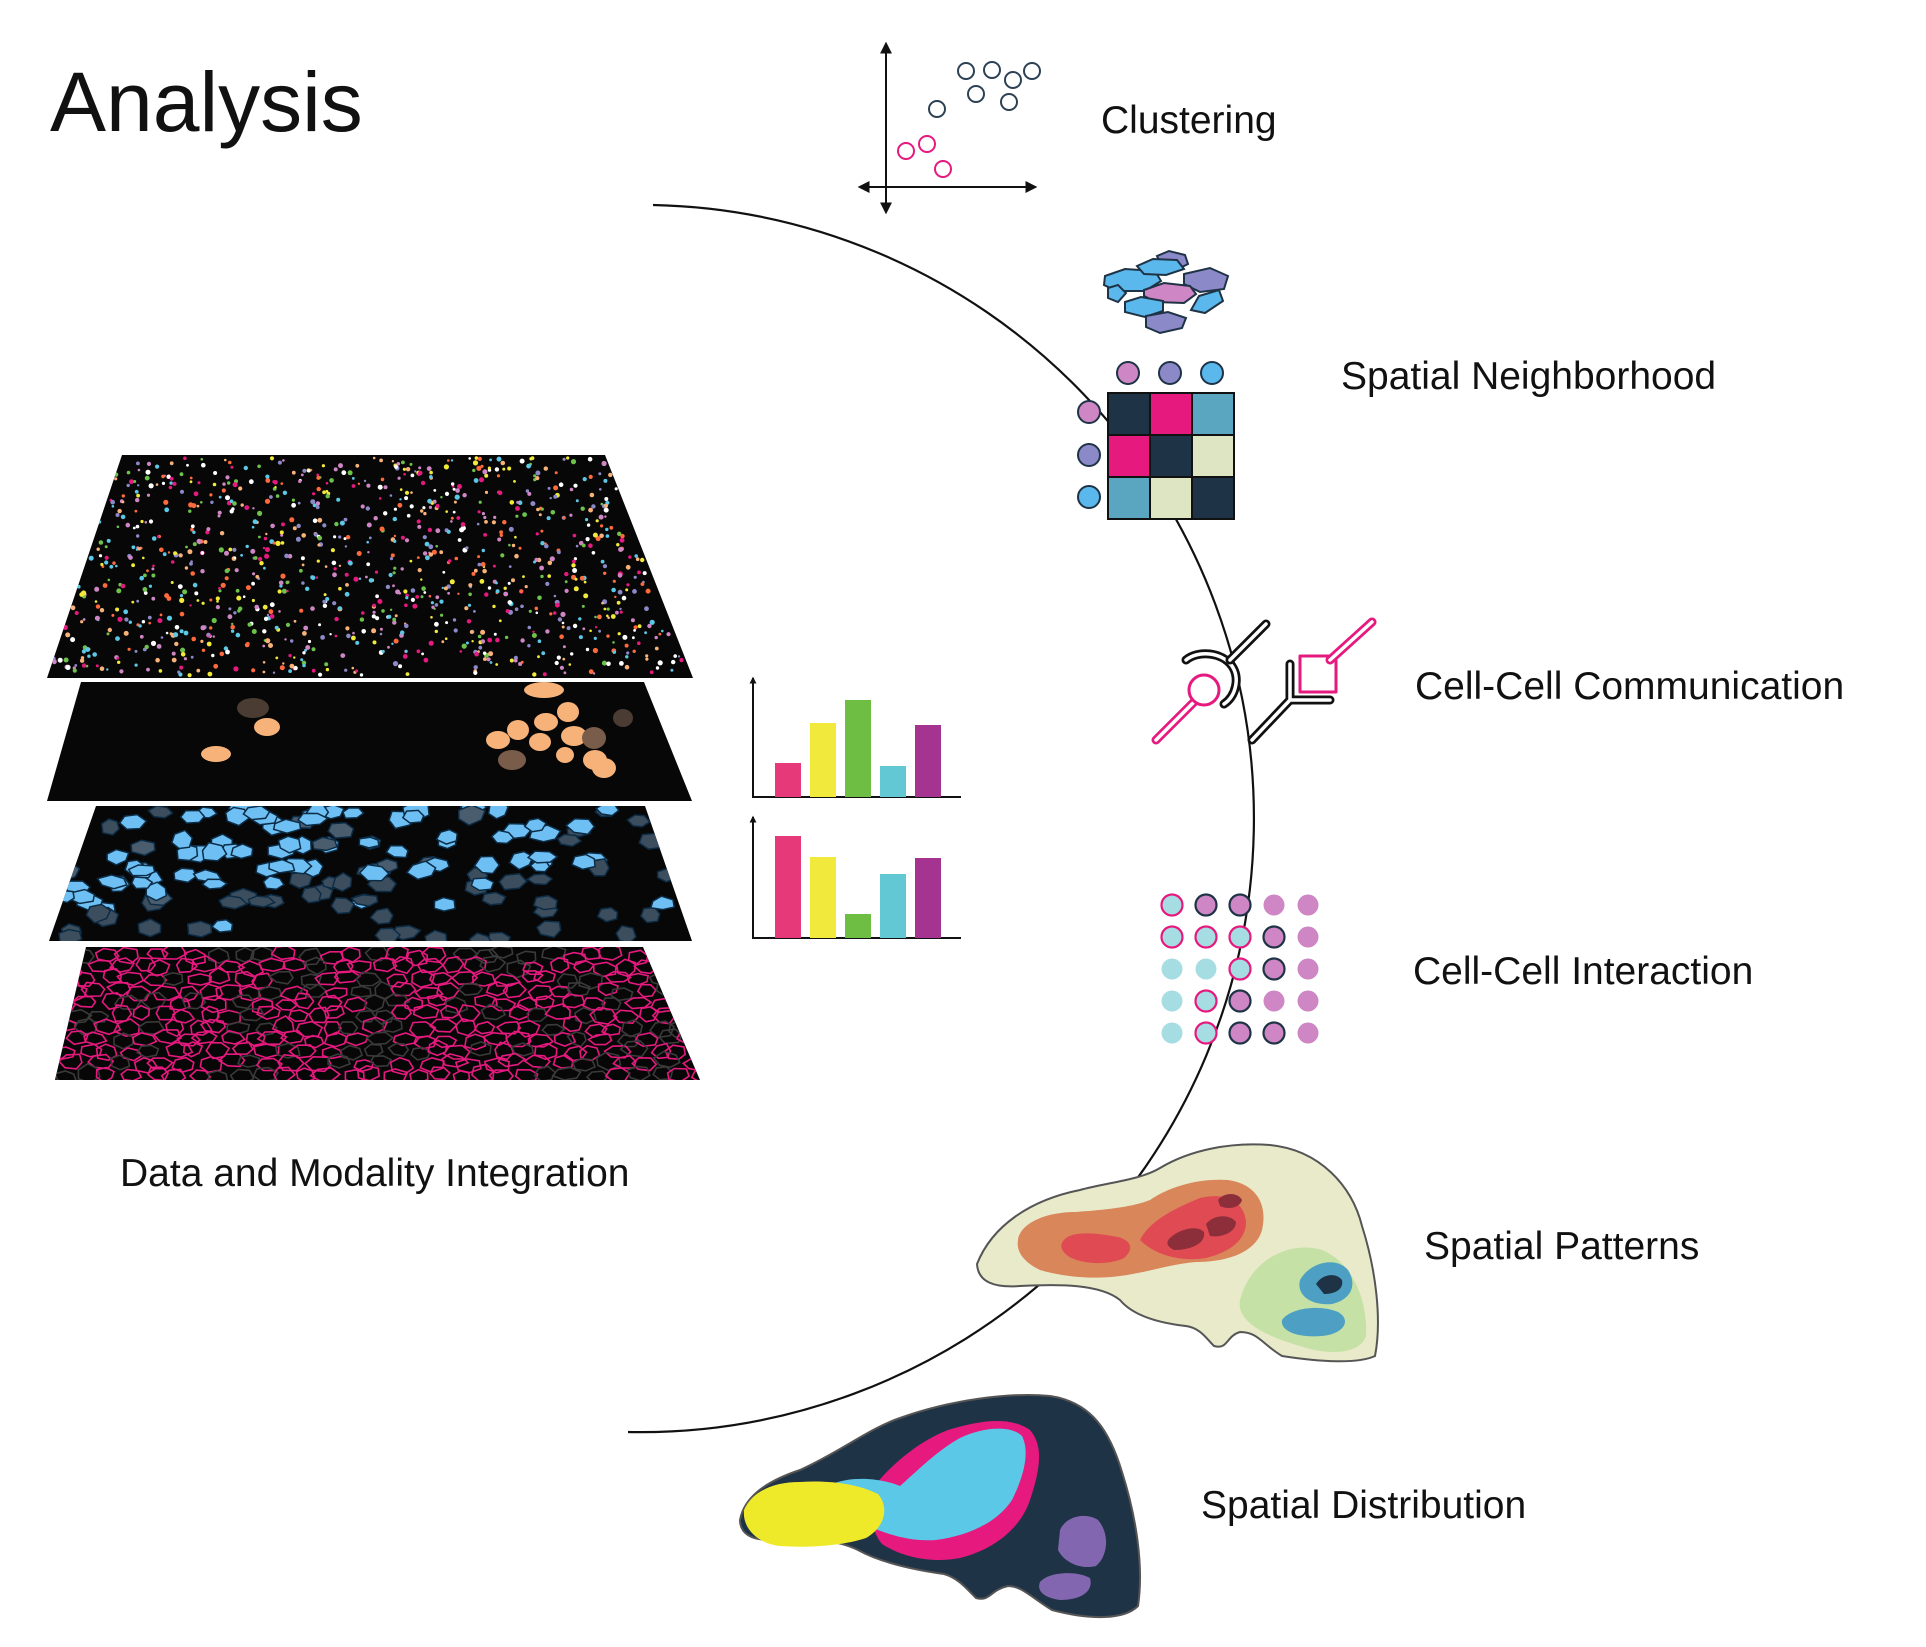  What do you see at coordinates (949, 128) in the screenshot?
I see `scatter-plot-icon` at bounding box center [949, 128].